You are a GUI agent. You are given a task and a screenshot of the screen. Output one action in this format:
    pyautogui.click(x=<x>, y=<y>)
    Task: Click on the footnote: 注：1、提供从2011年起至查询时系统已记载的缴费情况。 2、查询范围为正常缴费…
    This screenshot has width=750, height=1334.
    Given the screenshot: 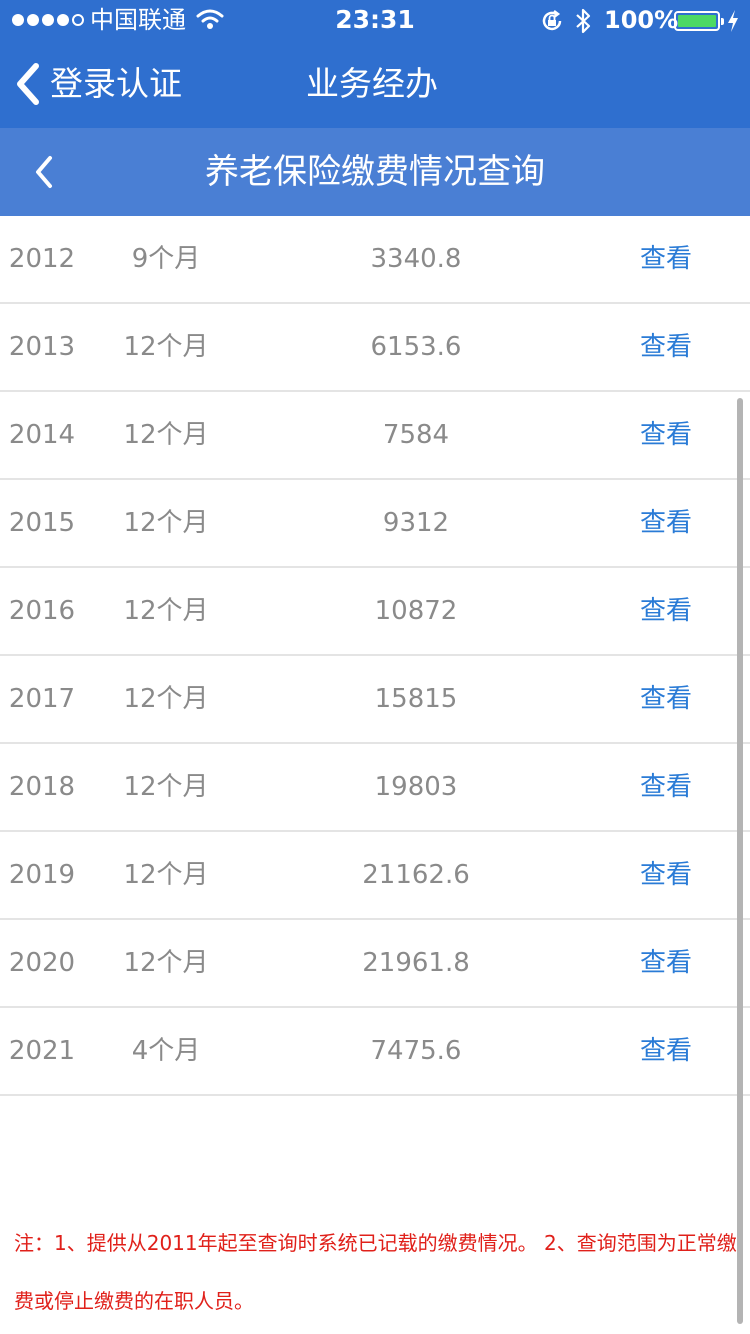 What is the action you would take?
    pyautogui.click(x=375, y=1272)
    